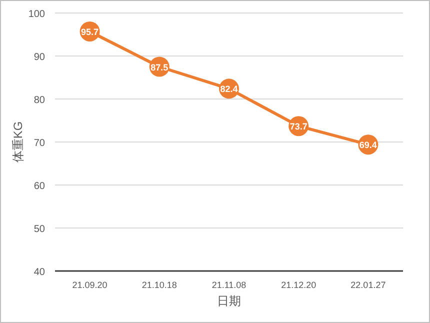 This screenshot has width=430, height=323. What do you see at coordinates (368, 285) in the screenshot?
I see `x-tick-label: 22.01.27` at bounding box center [368, 285].